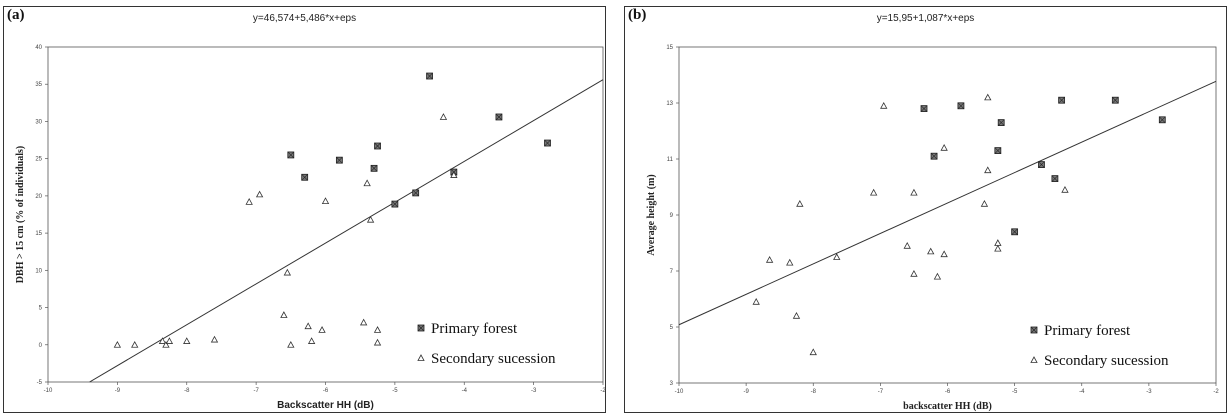  What do you see at coordinates (679, 392) in the screenshot?
I see `x-tick-label: -10` at bounding box center [679, 392].